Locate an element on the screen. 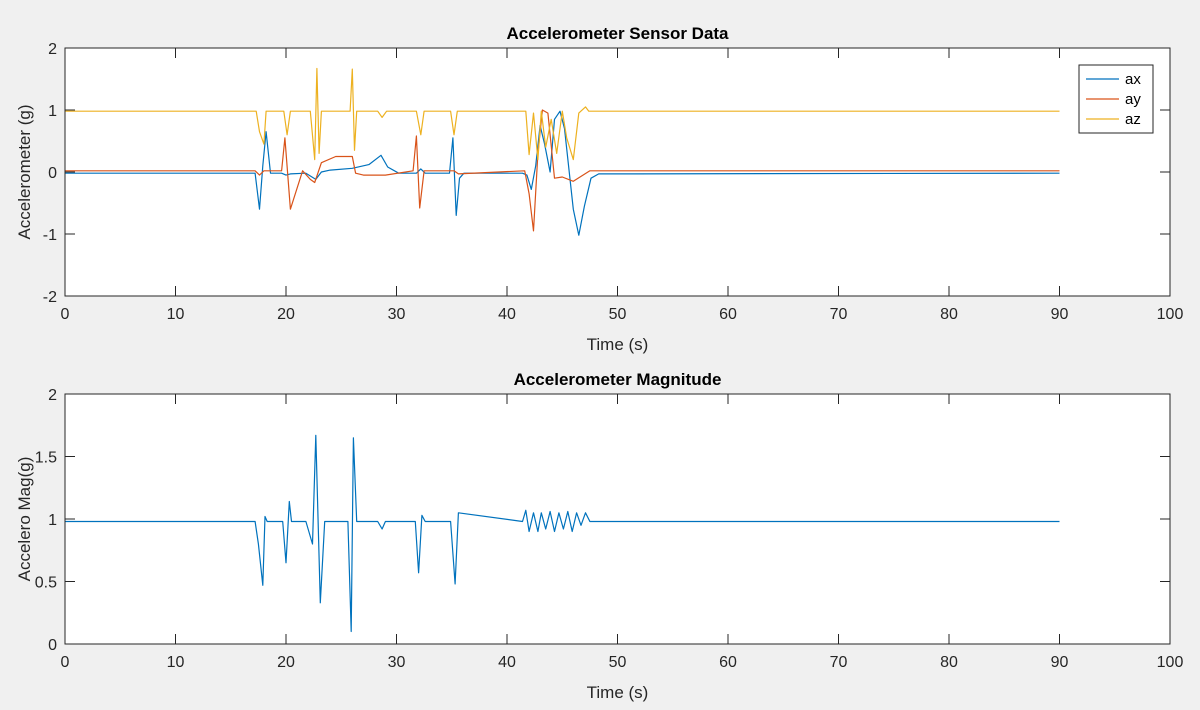 Image resolution: width=1200 pixels, height=710 pixels. y-tick-label: 0.5 is located at coordinates (46, 583).